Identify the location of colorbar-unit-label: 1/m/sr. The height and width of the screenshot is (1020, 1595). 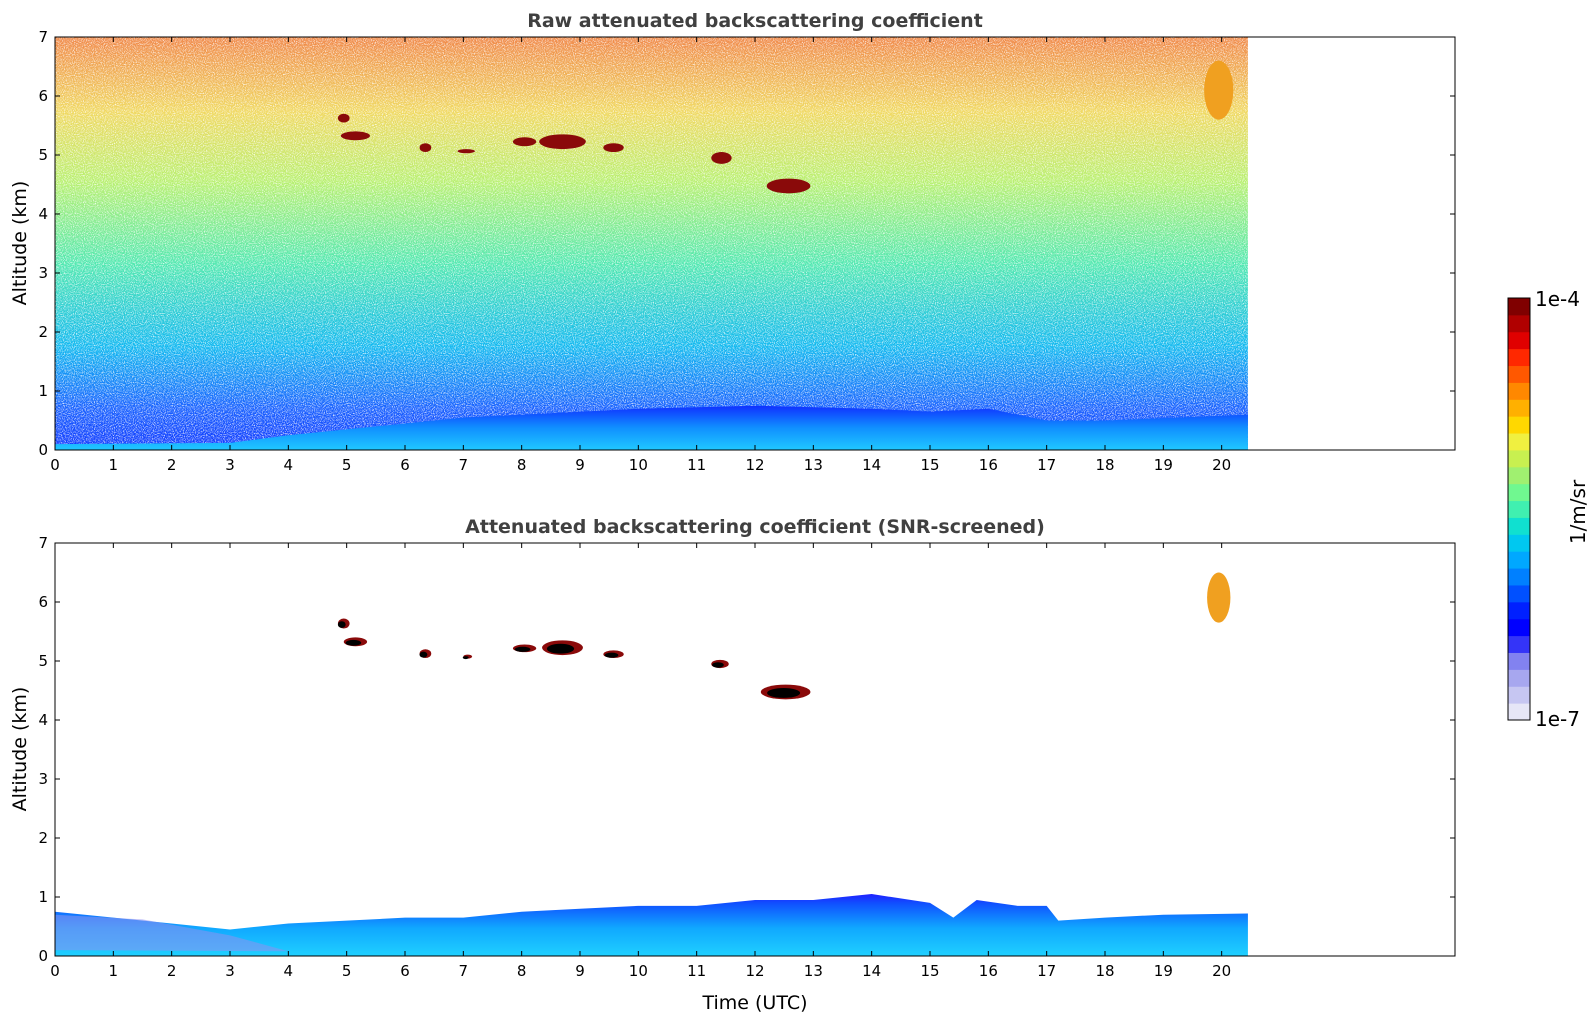
(1578, 511).